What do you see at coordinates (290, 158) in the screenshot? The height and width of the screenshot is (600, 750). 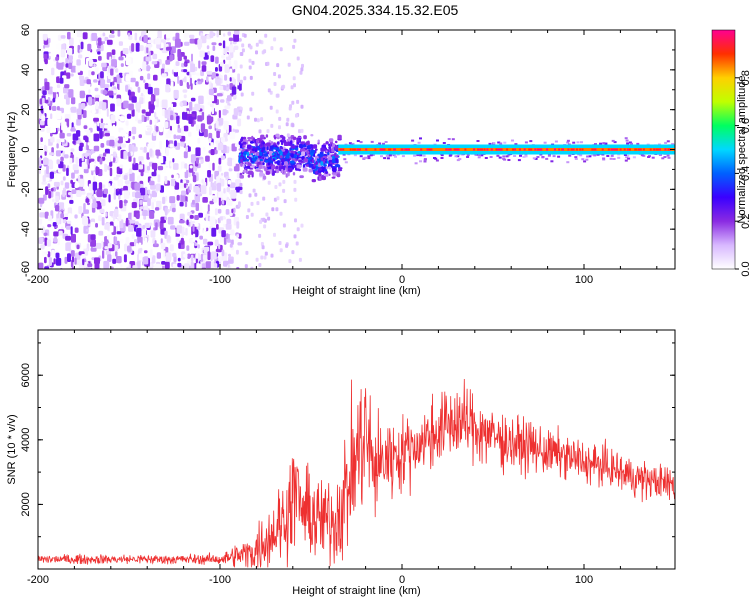 I see `heatmap-region-onset` at bounding box center [290, 158].